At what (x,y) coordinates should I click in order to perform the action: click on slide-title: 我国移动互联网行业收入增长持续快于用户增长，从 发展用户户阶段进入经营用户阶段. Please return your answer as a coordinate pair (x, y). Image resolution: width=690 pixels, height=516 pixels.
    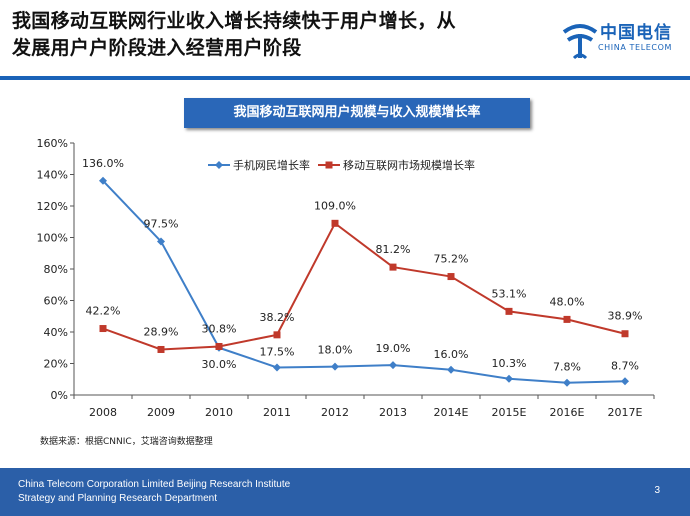
    Looking at the image, I should click on (292, 35).